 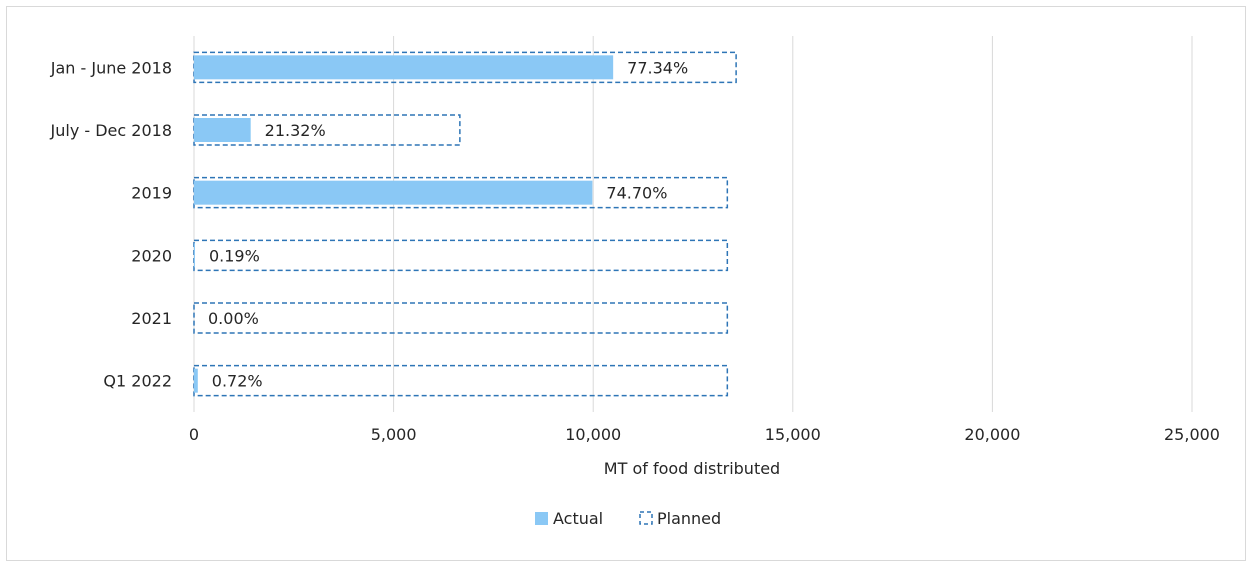 What do you see at coordinates (111, 130) in the screenshot?
I see `category-label: July - Dec 2018` at bounding box center [111, 130].